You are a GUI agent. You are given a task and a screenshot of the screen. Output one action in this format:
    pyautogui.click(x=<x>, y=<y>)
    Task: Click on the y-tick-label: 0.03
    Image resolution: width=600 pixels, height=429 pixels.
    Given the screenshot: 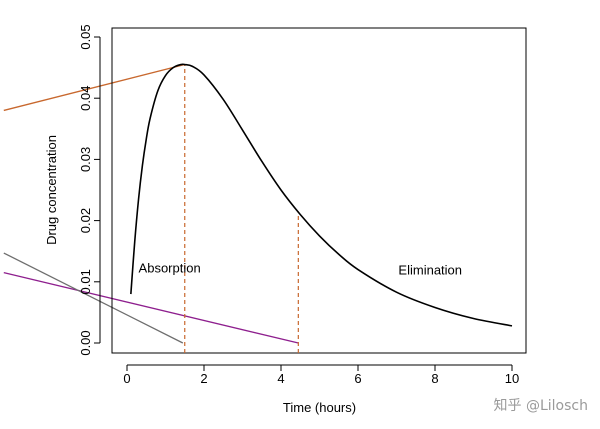 What is the action you would take?
    pyautogui.click(x=85, y=159)
    